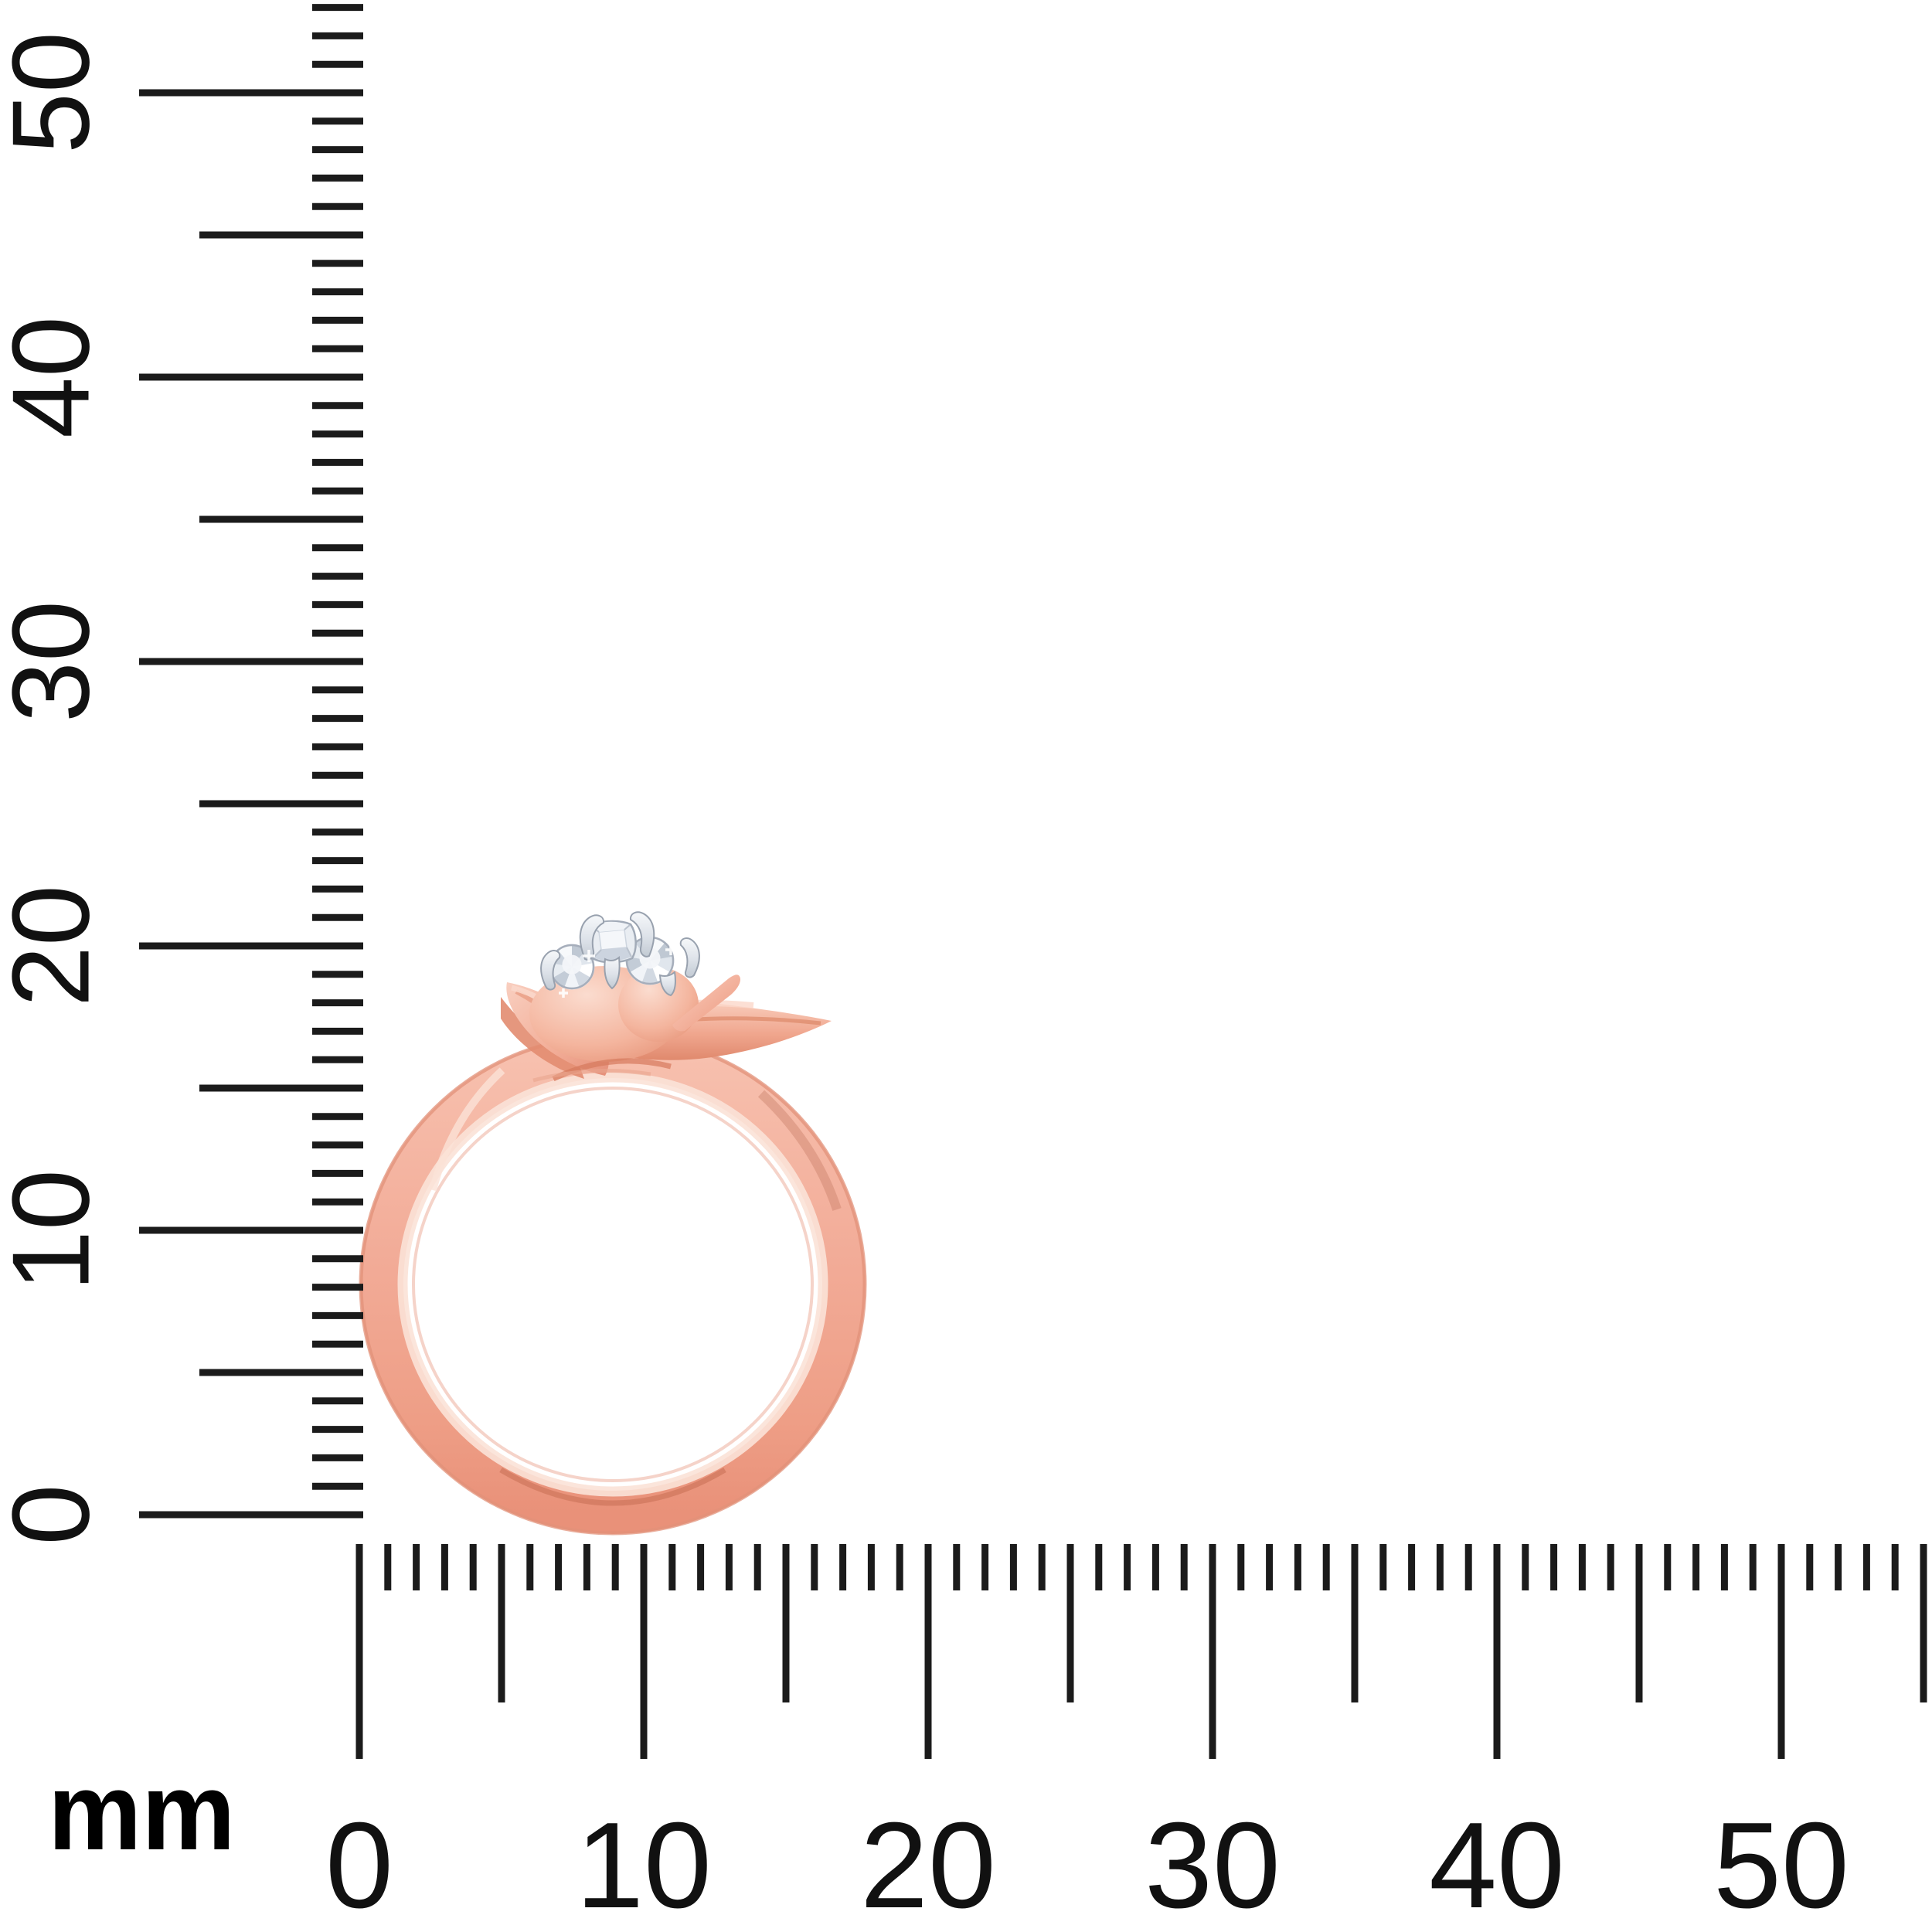 This screenshot has width=1932, height=1932. Describe the element at coordinates (667, 1024) in the screenshot. I see `flower-setting` at that location.